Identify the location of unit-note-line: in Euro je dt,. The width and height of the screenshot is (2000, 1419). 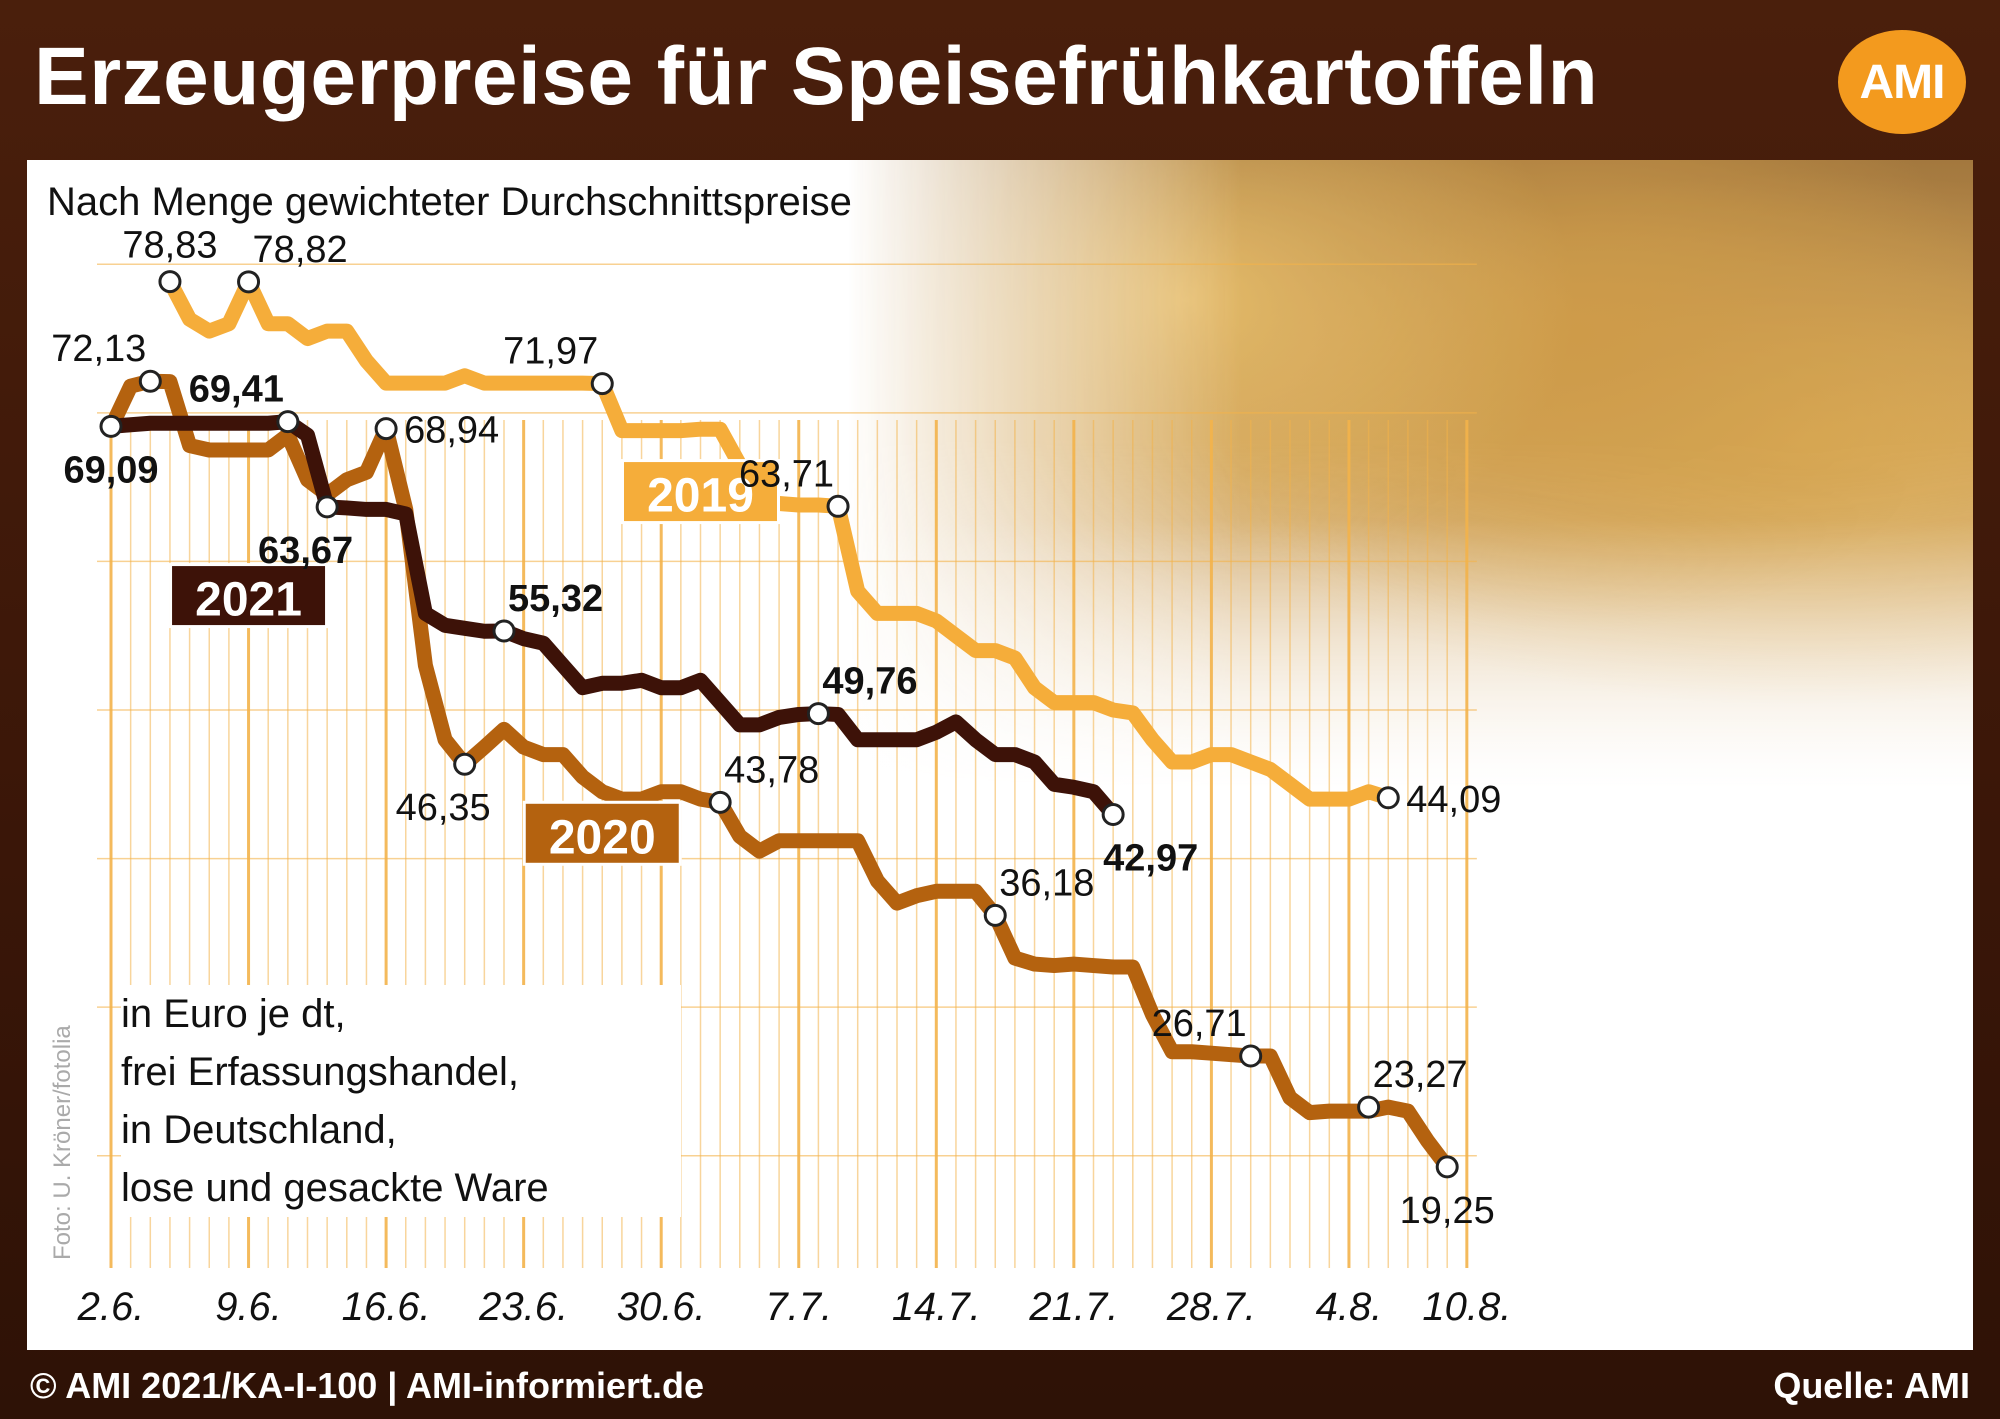
(233, 1014).